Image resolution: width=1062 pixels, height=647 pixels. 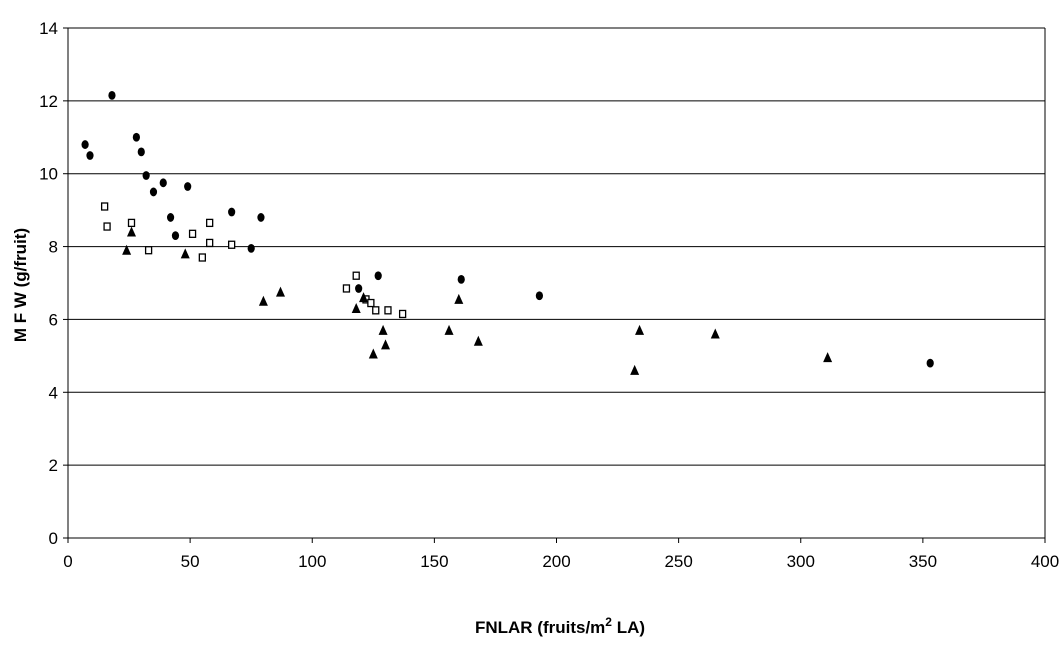 I want to click on x-tick-label: 300, so click(x=801, y=561).